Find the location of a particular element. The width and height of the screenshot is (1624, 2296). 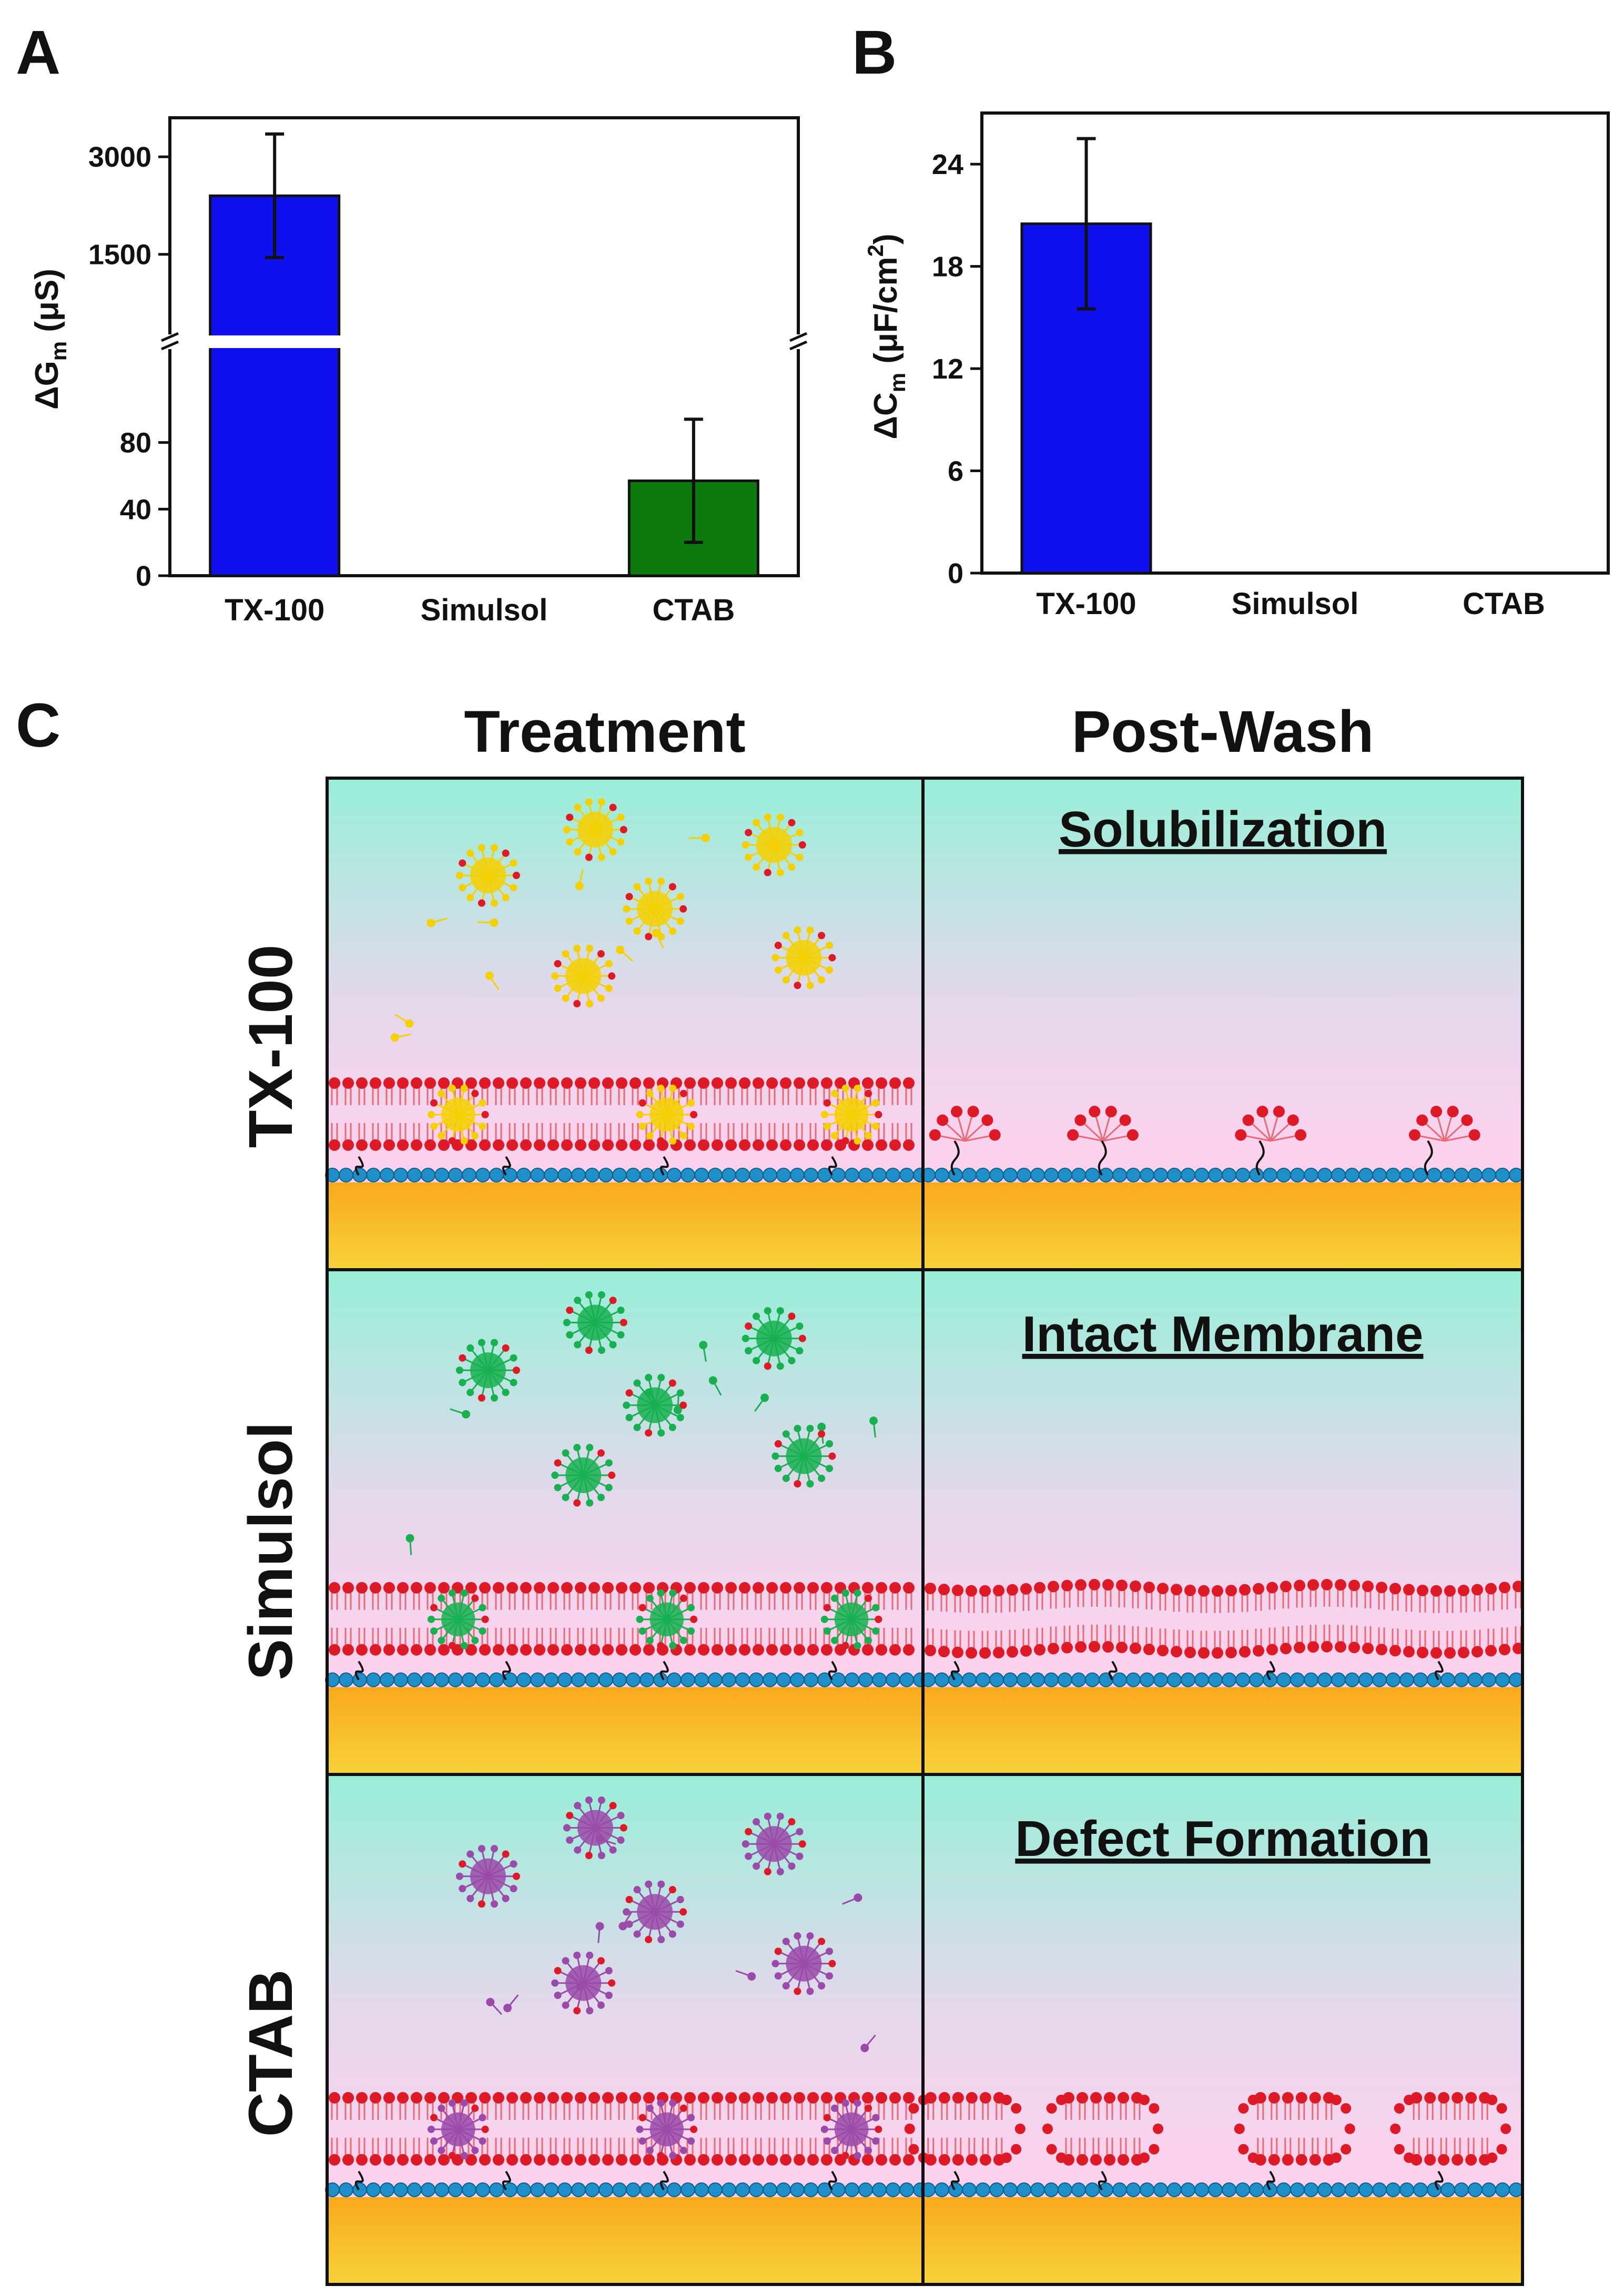

result-label-intact-membrane: Intact Membrane is located at coordinates (1223, 1334).